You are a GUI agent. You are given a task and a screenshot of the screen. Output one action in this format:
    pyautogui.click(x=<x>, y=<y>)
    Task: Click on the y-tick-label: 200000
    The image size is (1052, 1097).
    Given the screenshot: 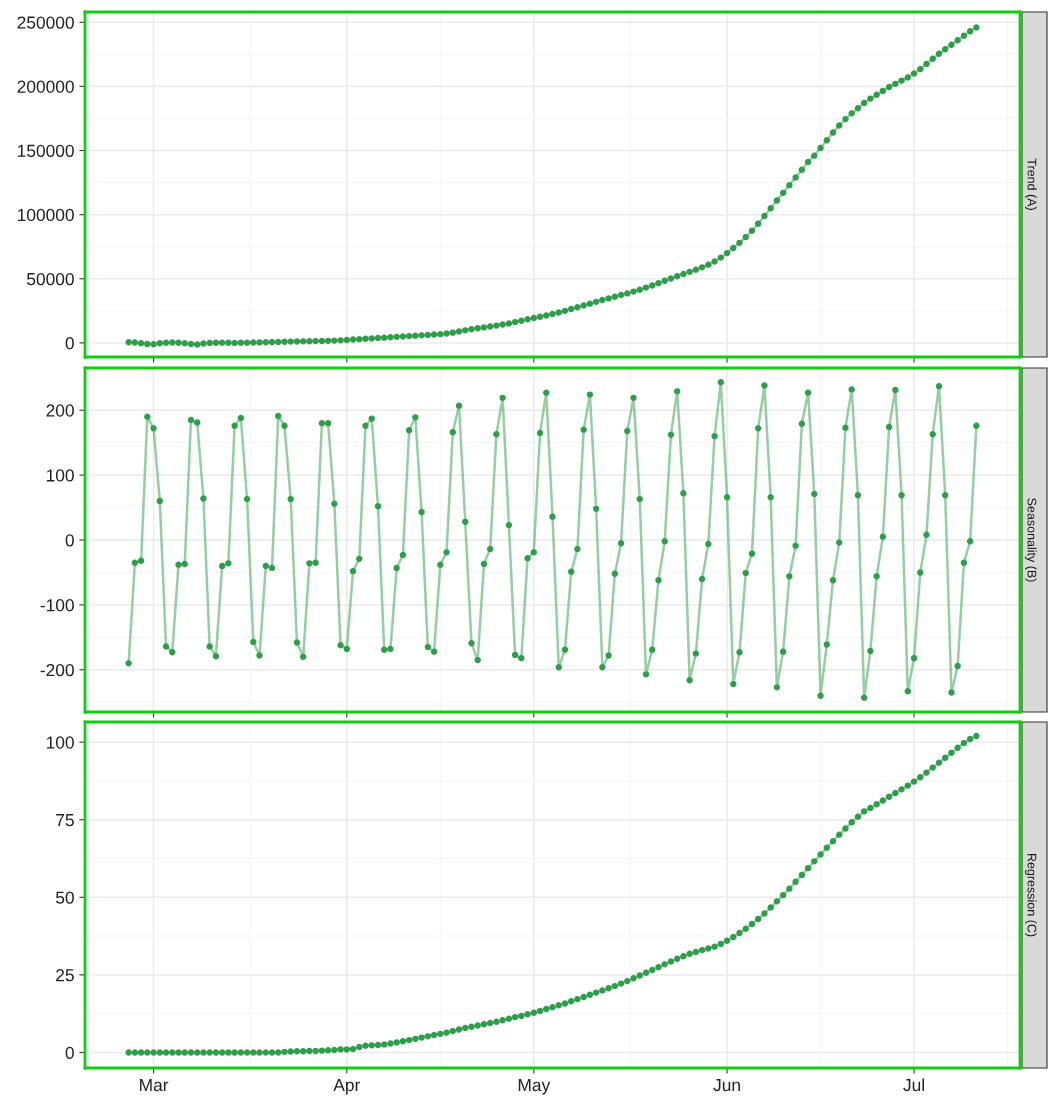 What is the action you would take?
    pyautogui.click(x=45, y=86)
    